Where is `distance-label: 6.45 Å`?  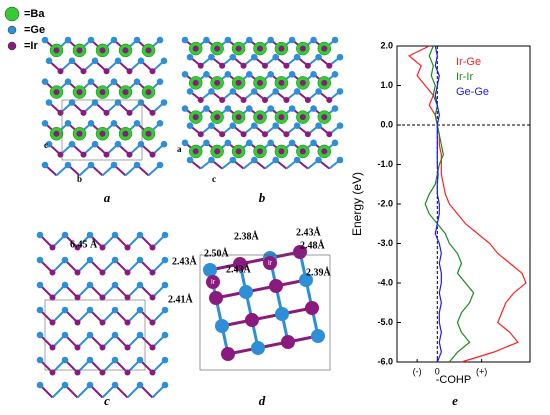
distance-label: 6.45 Å is located at coordinates (84, 244).